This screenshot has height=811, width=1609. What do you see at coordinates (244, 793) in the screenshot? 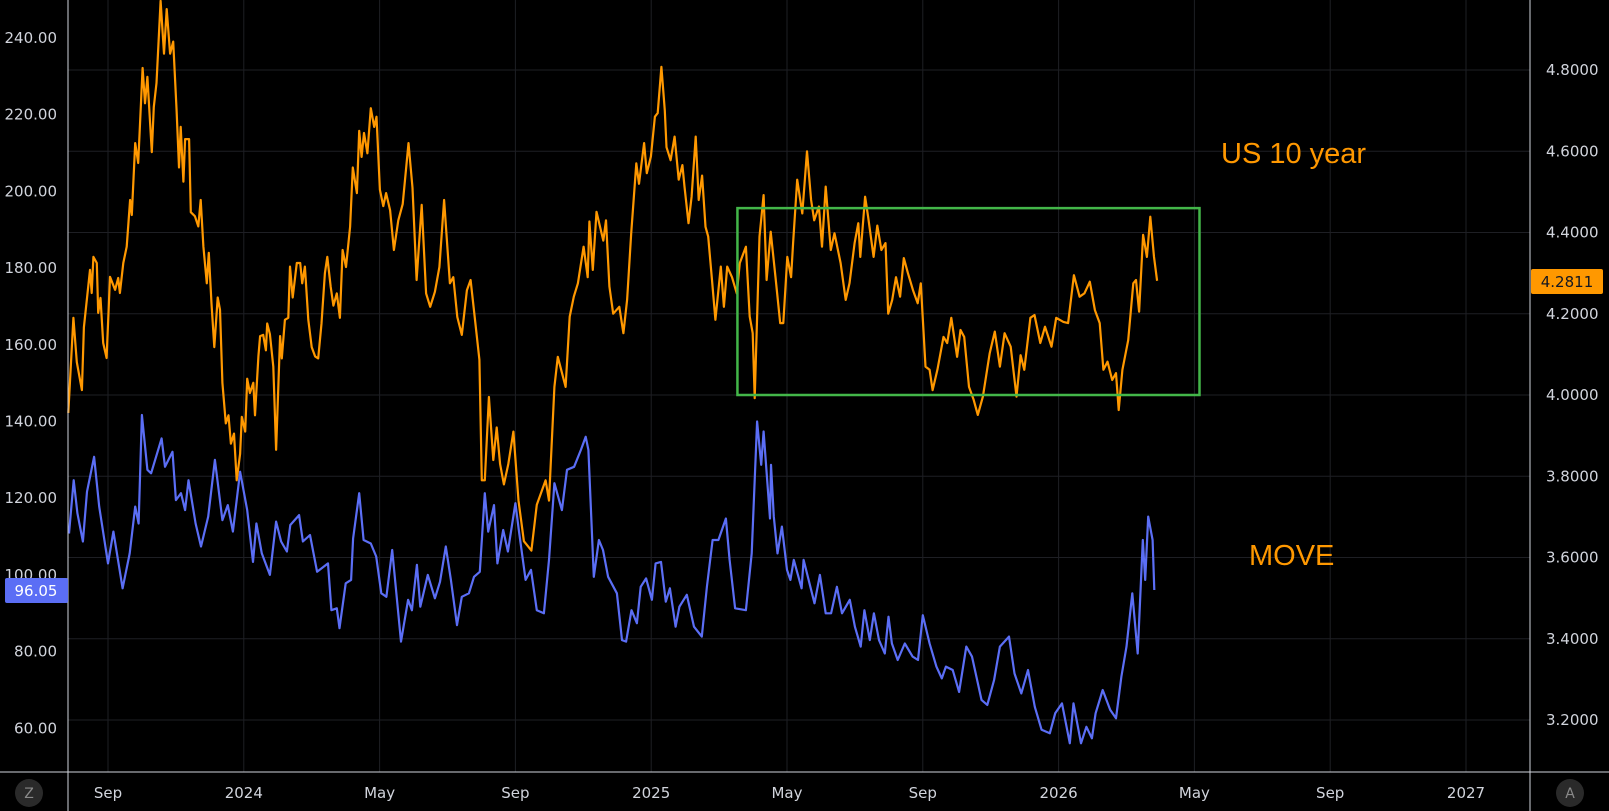
I see `x-tick-label: 2024` at bounding box center [244, 793].